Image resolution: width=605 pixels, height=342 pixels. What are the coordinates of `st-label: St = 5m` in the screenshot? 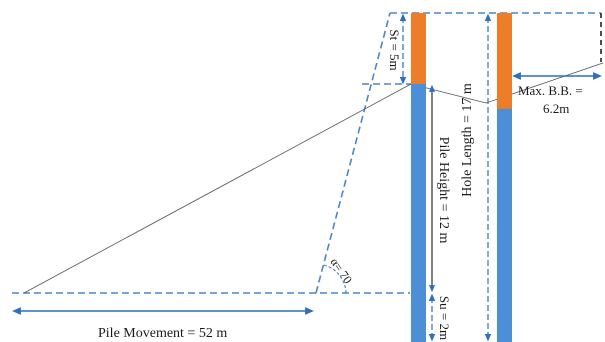 It's located at (394, 49).